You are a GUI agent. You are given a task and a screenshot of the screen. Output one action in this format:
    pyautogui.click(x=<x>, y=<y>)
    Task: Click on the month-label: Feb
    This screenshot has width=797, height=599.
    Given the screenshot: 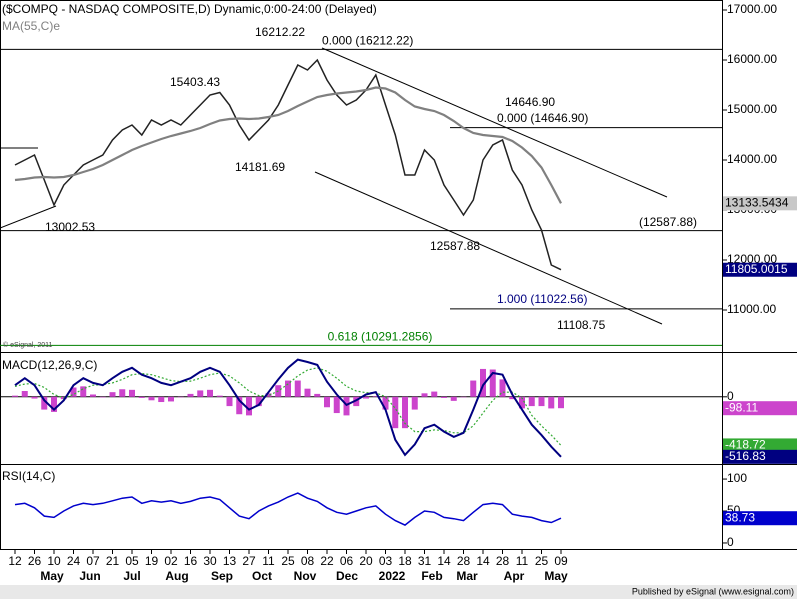 What is the action you would take?
    pyautogui.click(x=431, y=576)
    